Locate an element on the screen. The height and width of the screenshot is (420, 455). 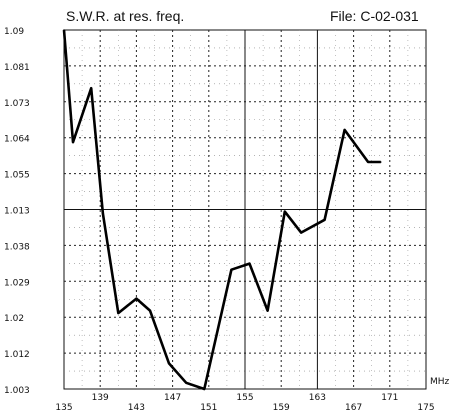
x-tick-label: 139 is located at coordinates (100, 398).